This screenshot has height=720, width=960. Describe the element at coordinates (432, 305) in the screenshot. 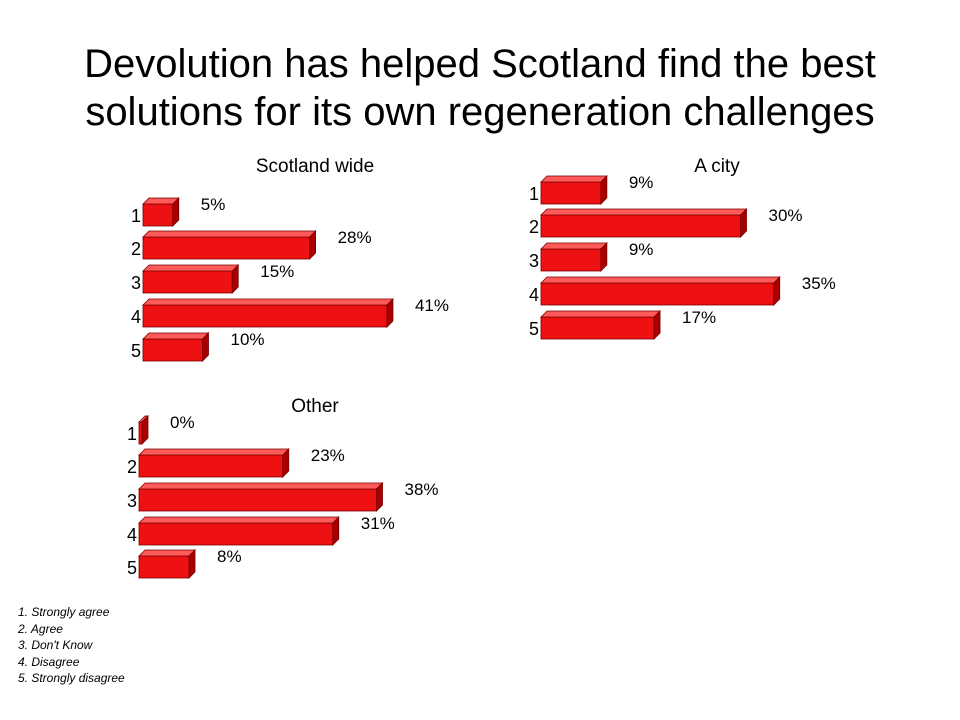

I see `data-label: 41%` at that location.